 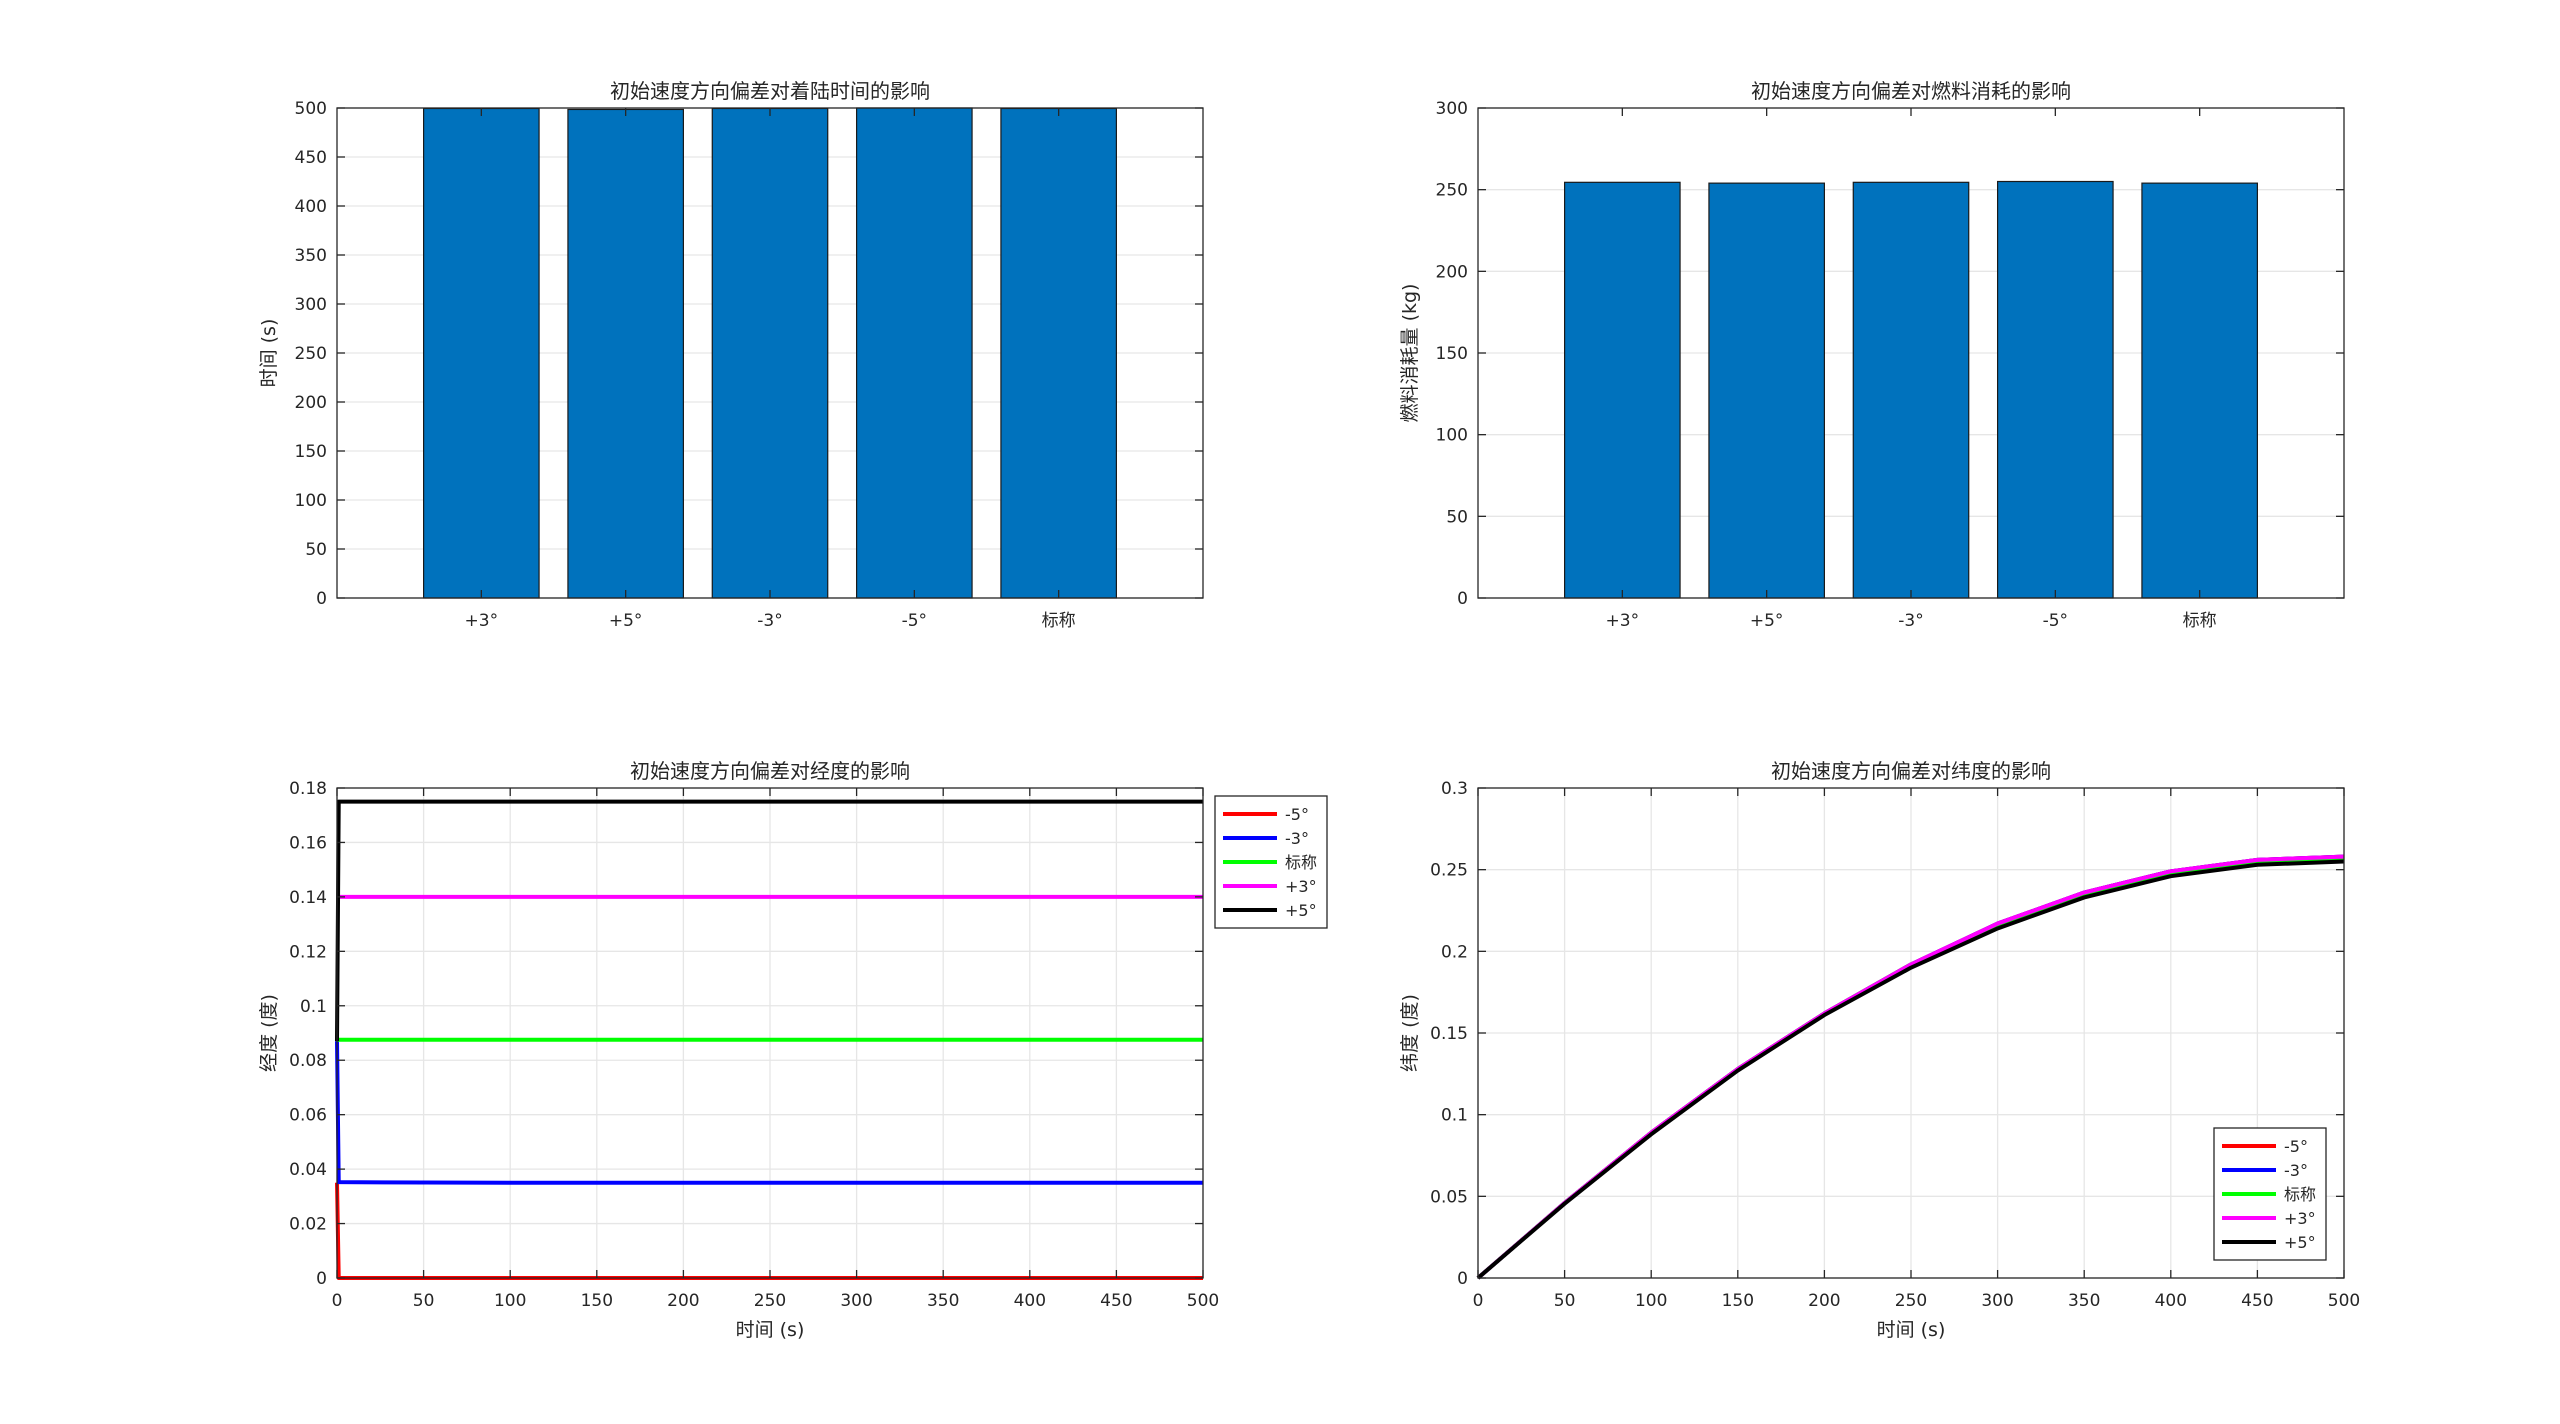 I want to click on y-tick-label: 0.06, so click(x=308, y=1116).